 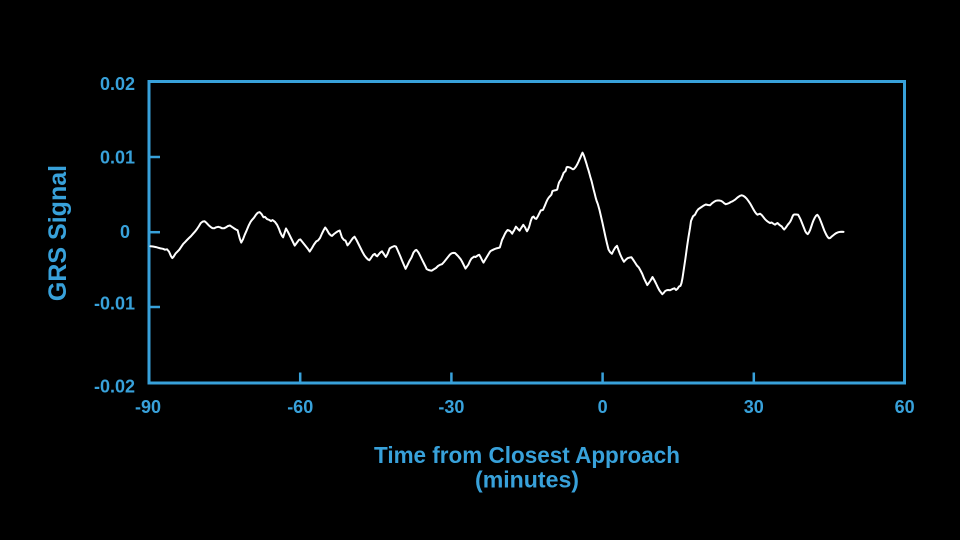 What do you see at coordinates (114, 304) in the screenshot?
I see `svg-text: -0.01` at bounding box center [114, 304].